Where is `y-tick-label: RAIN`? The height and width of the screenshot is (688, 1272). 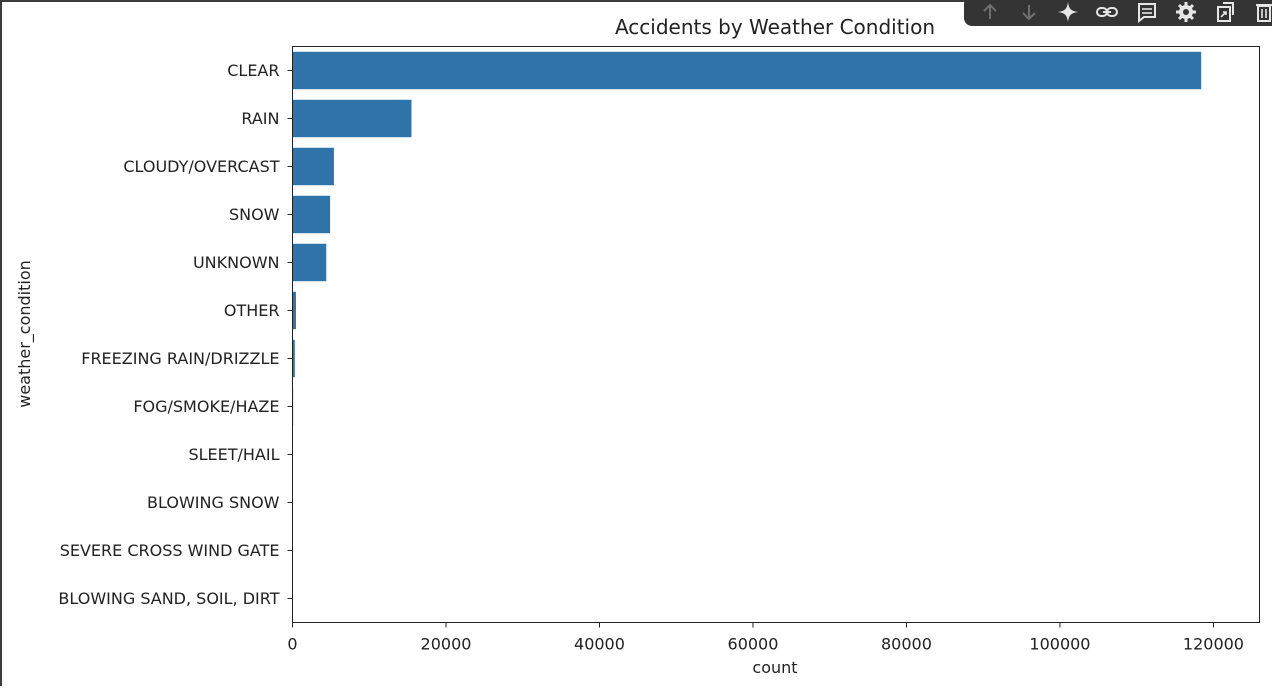
y-tick-label: RAIN is located at coordinates (260, 118).